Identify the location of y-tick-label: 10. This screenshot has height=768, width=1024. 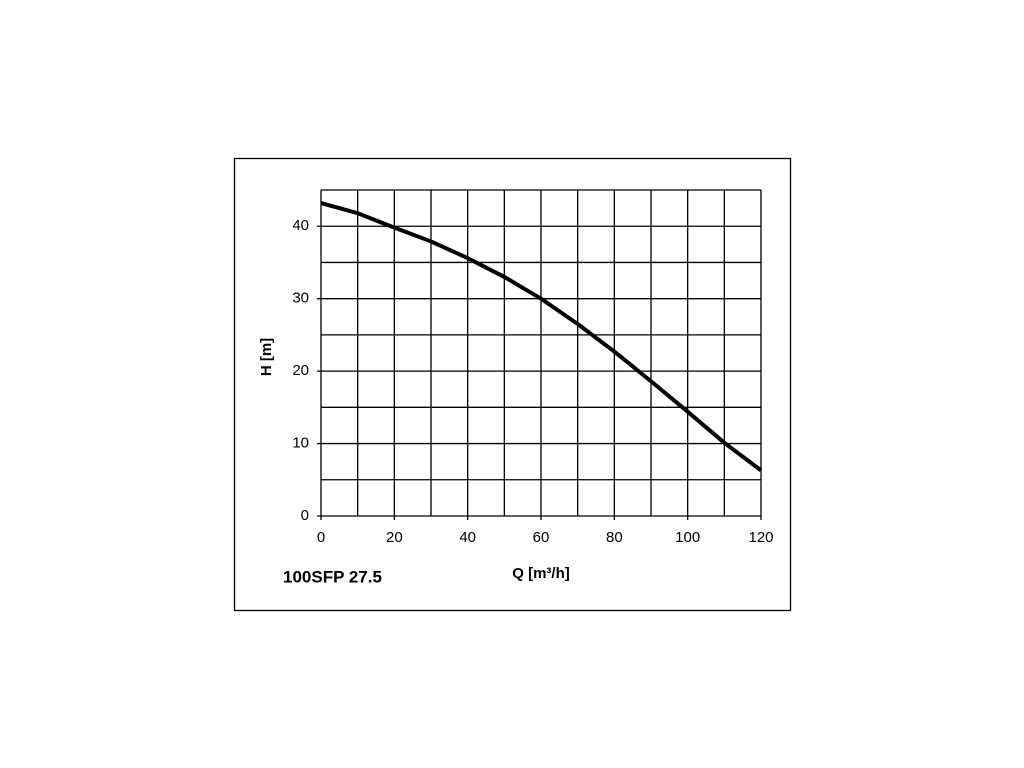
(300, 443).